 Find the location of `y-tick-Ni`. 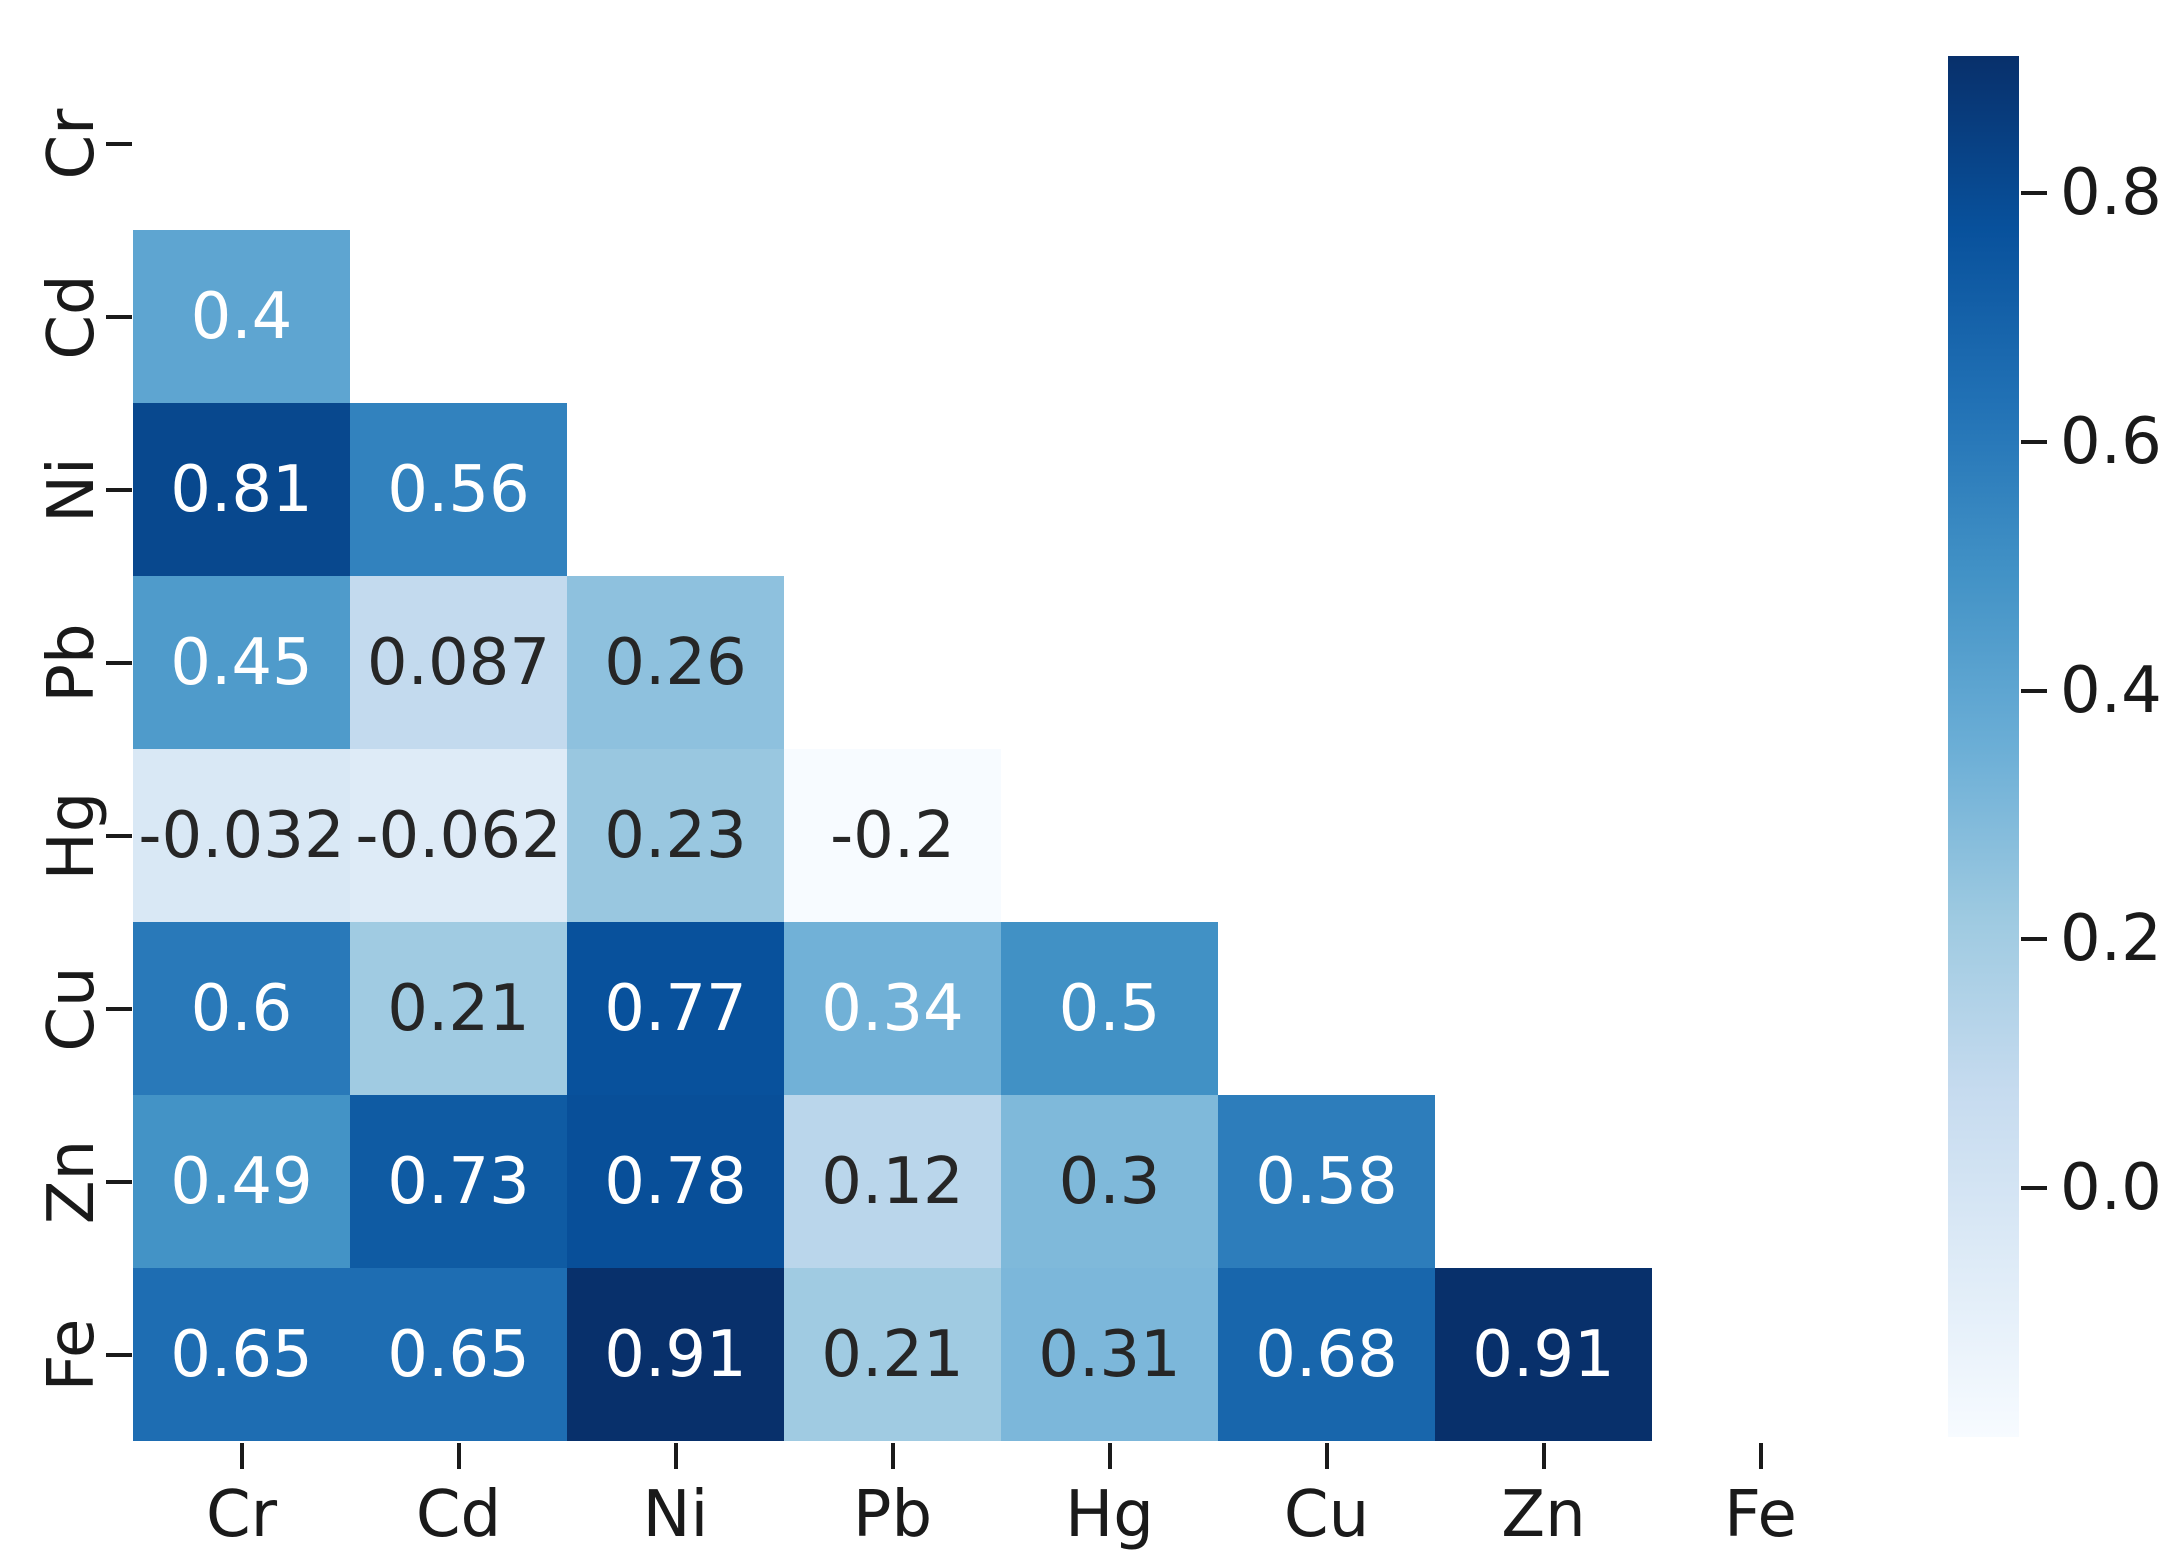

y-tick-Ni is located at coordinates (119, 489).